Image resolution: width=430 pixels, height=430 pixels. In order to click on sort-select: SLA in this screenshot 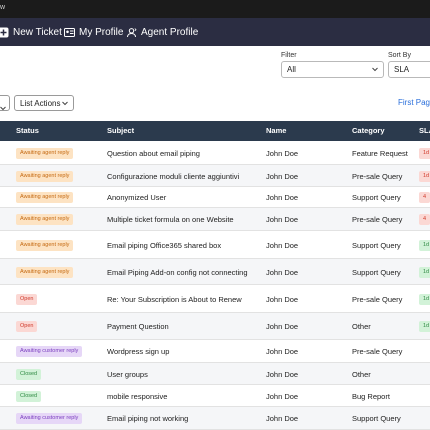, I will do `click(409, 69)`.